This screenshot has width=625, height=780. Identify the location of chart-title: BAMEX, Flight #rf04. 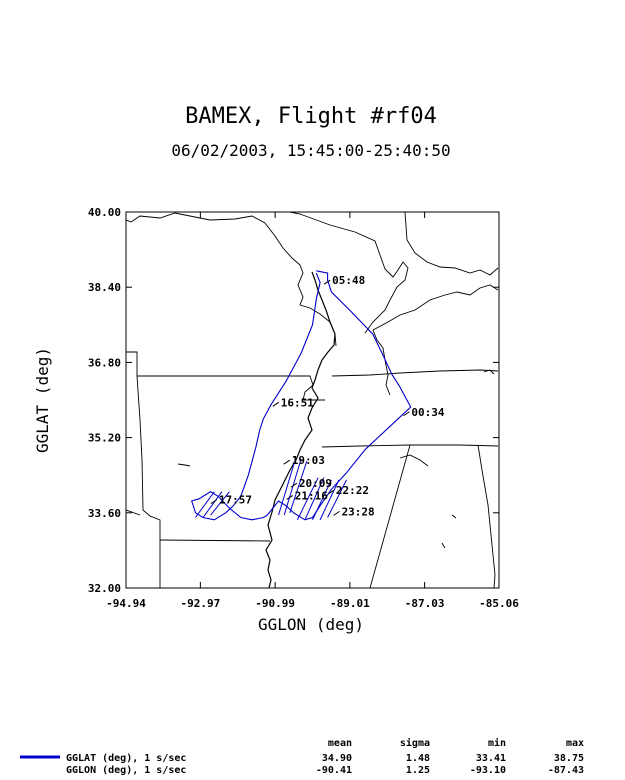
(311, 116).